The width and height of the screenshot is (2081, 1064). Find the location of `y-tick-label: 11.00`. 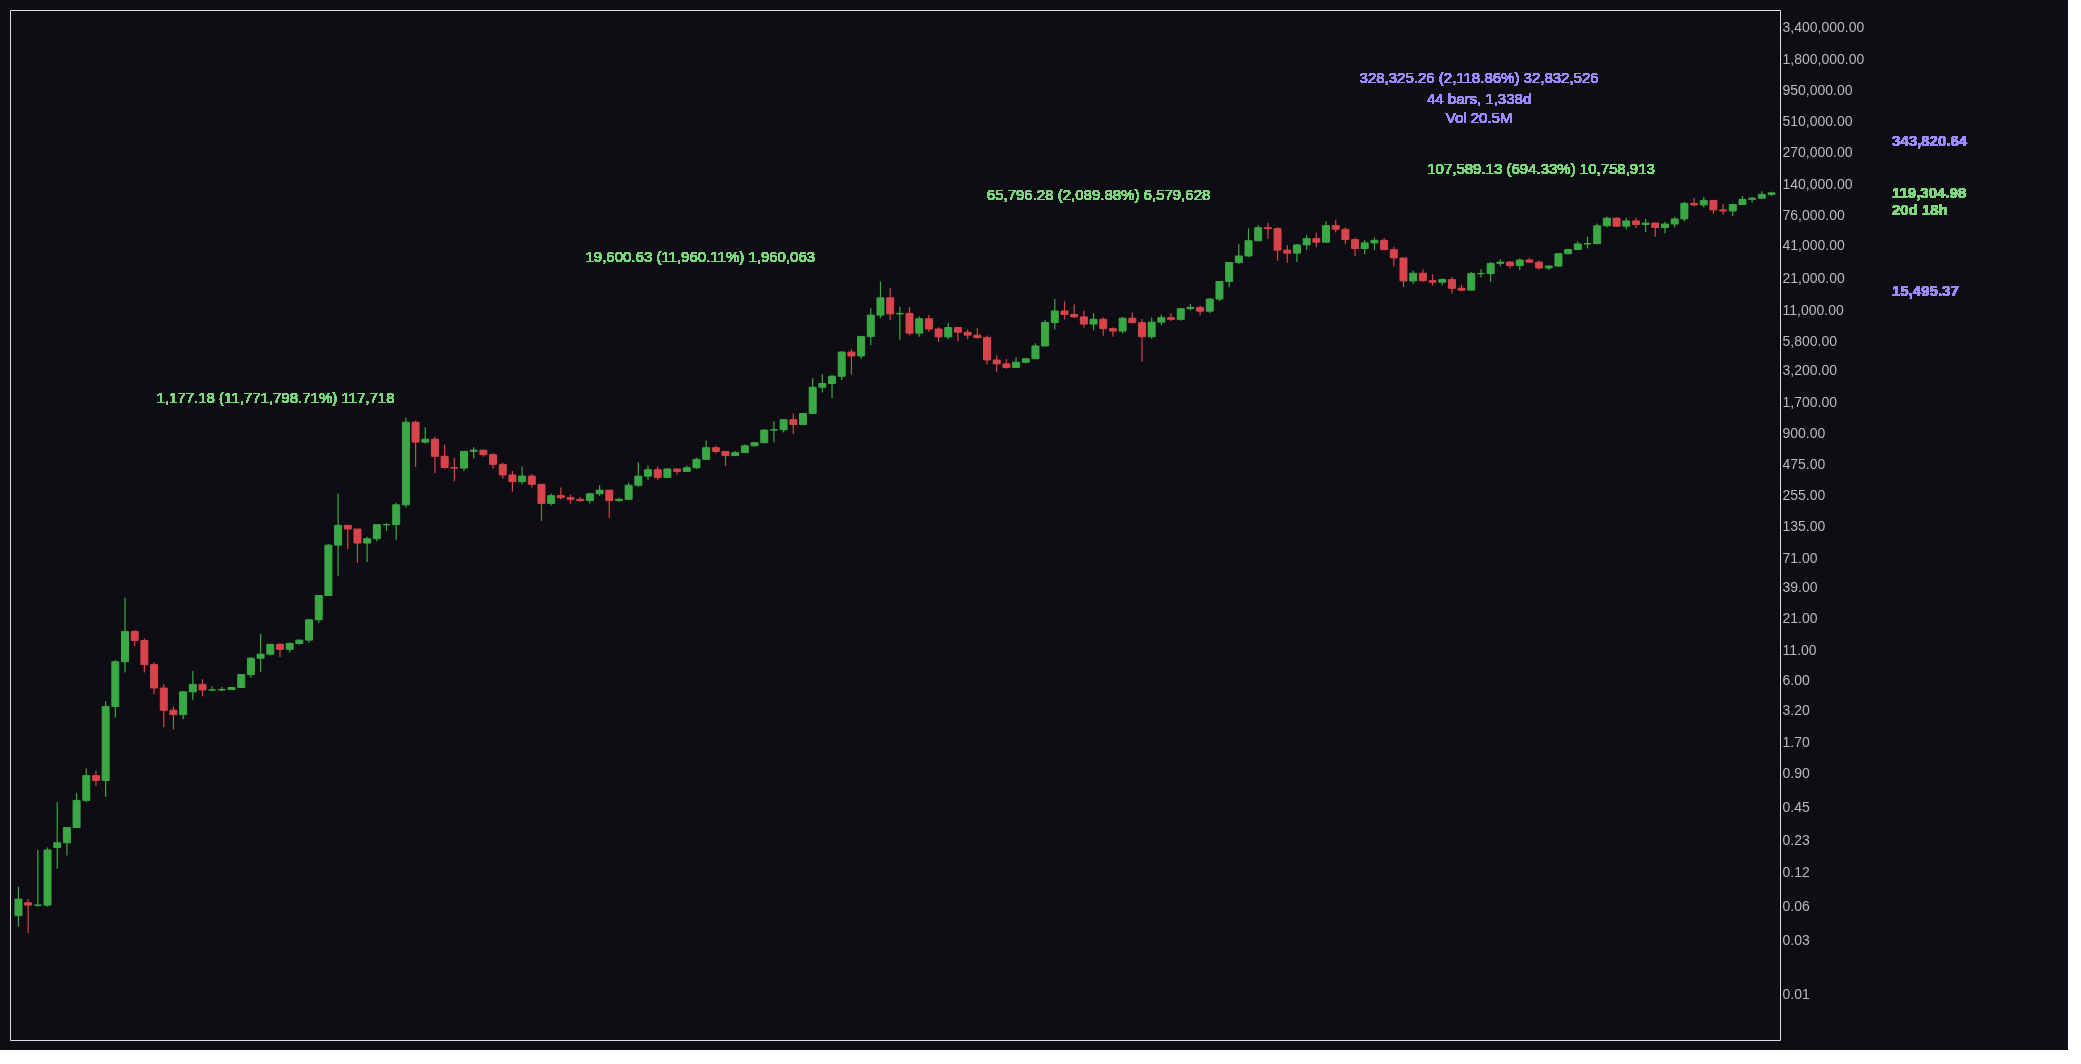

y-tick-label: 11.00 is located at coordinates (1799, 649).